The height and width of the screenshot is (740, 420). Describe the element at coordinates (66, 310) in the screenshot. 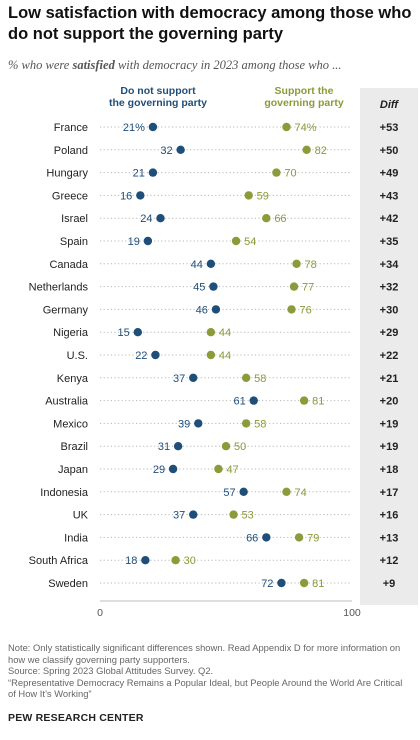

I see `country-label: Germany` at that location.